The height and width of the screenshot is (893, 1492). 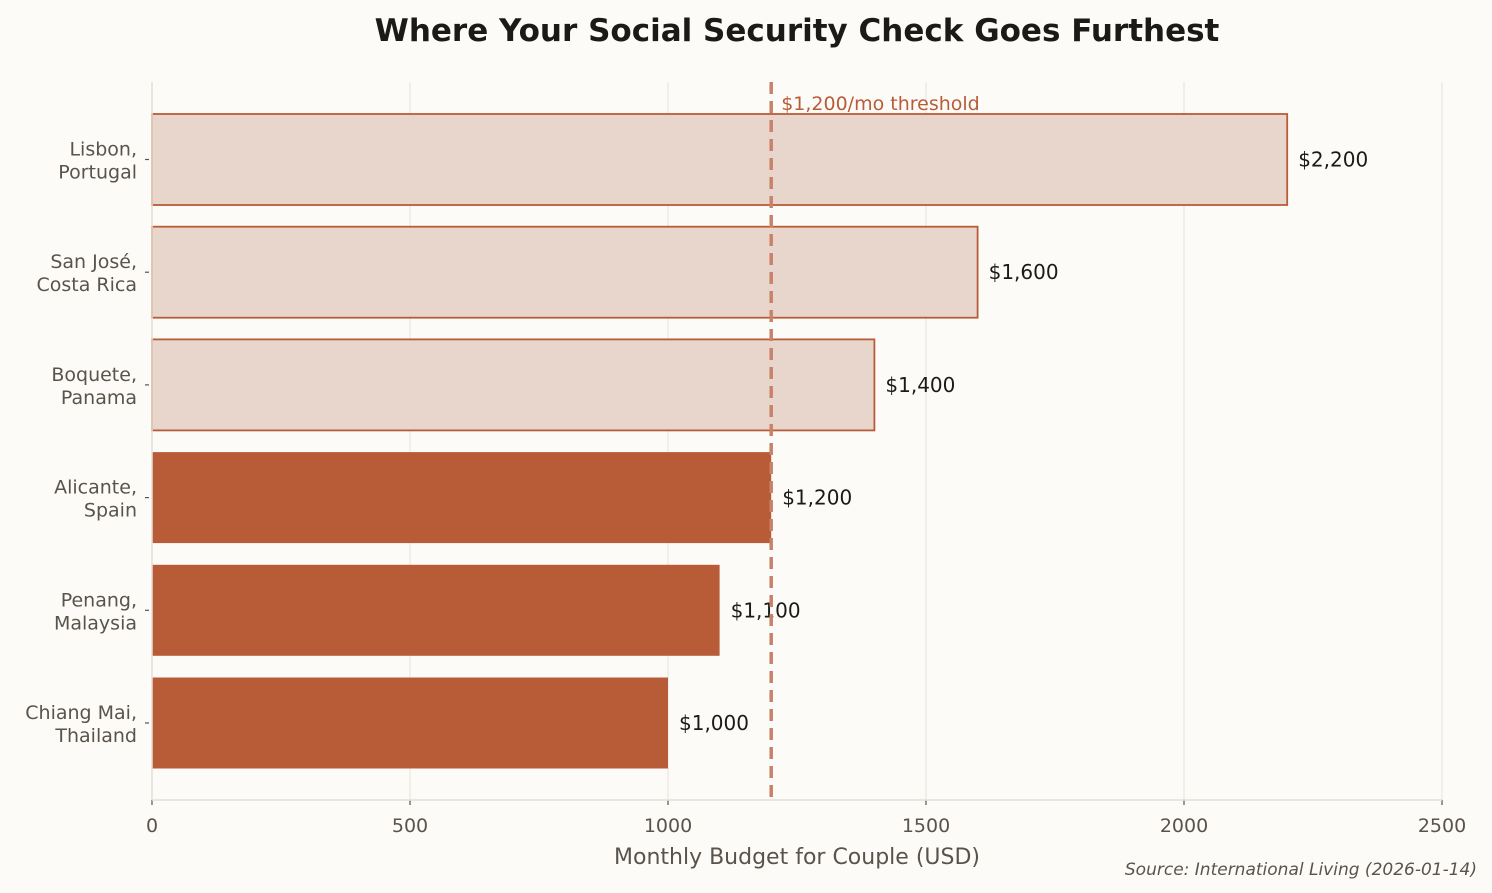 I want to click on y-tick-label: Alicante, Spain, so click(x=95, y=499).